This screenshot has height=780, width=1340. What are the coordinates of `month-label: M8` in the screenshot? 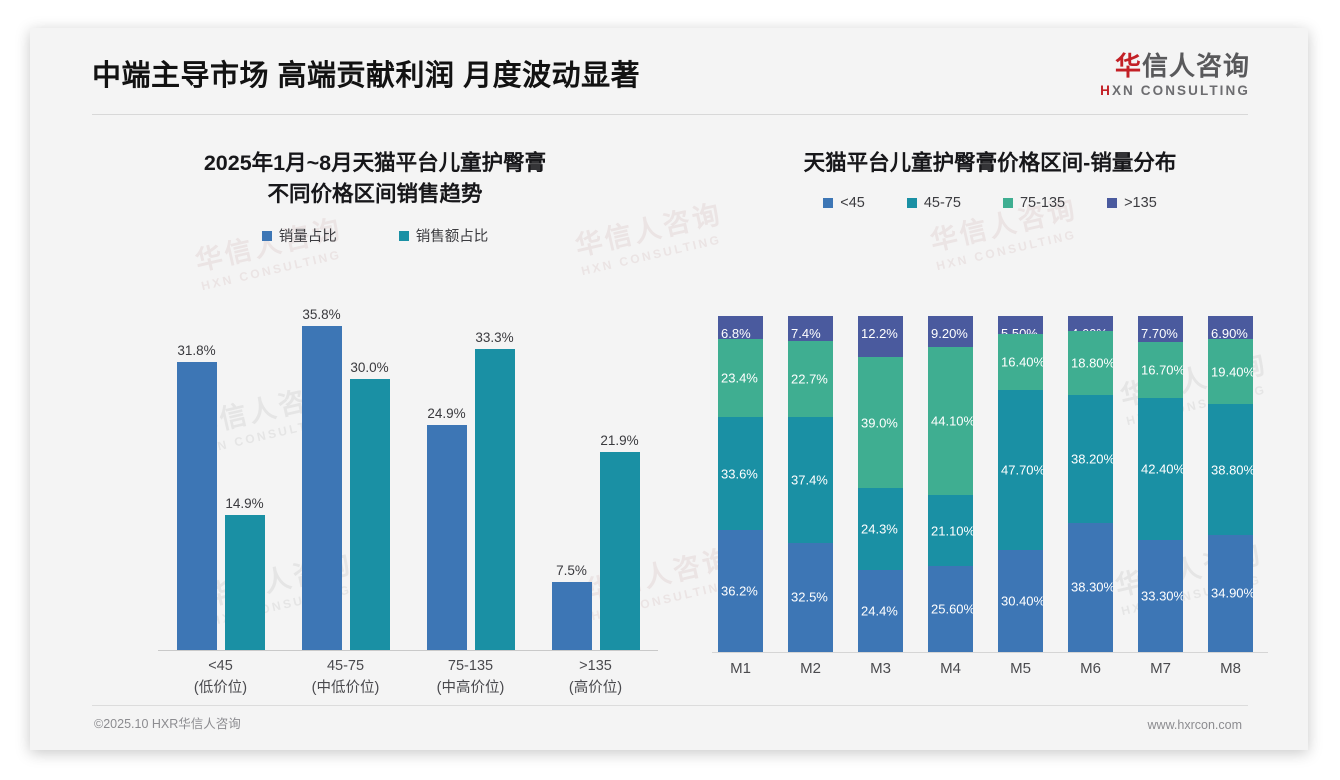 It's located at (1230, 668).